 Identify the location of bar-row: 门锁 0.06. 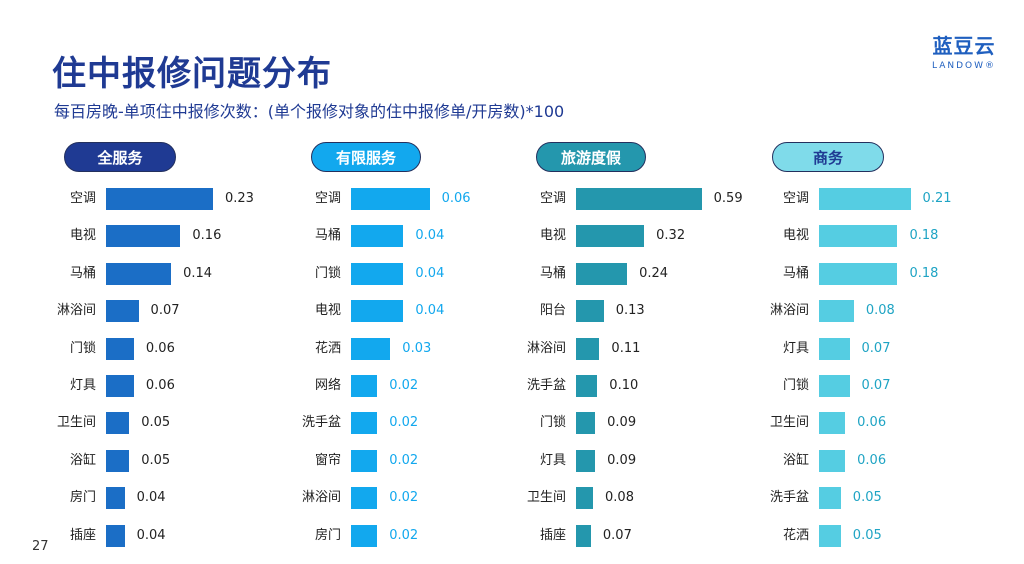
(165, 348).